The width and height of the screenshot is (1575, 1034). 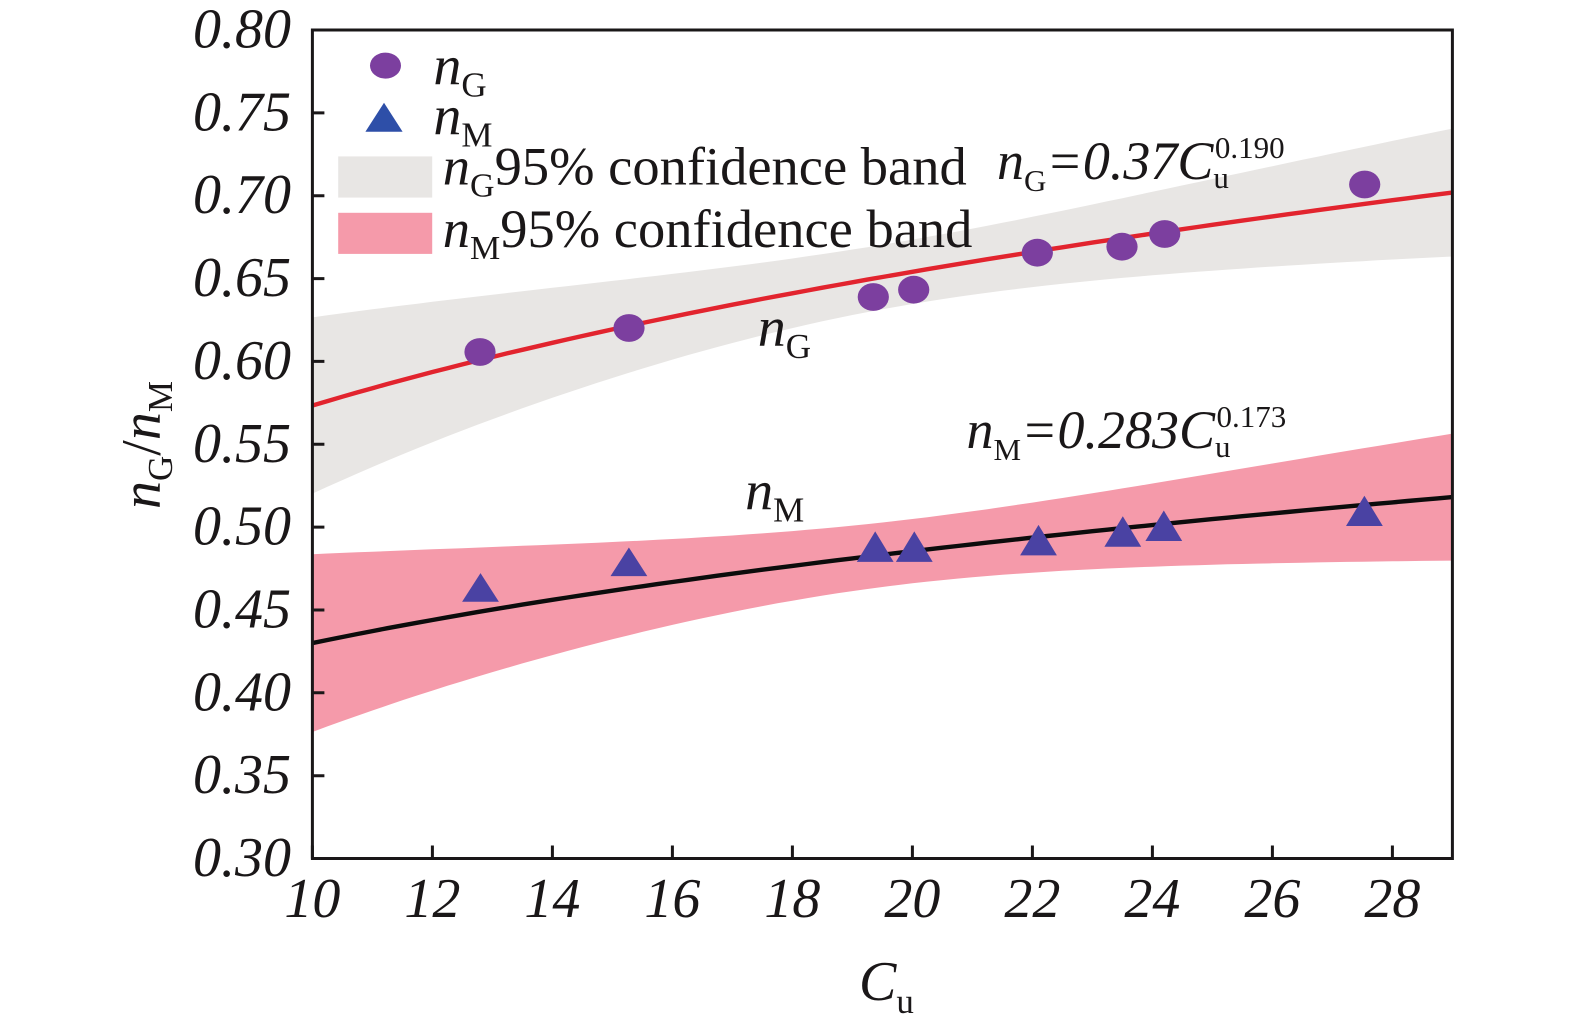 I want to click on svg-text: 0.45, so click(x=242, y=610).